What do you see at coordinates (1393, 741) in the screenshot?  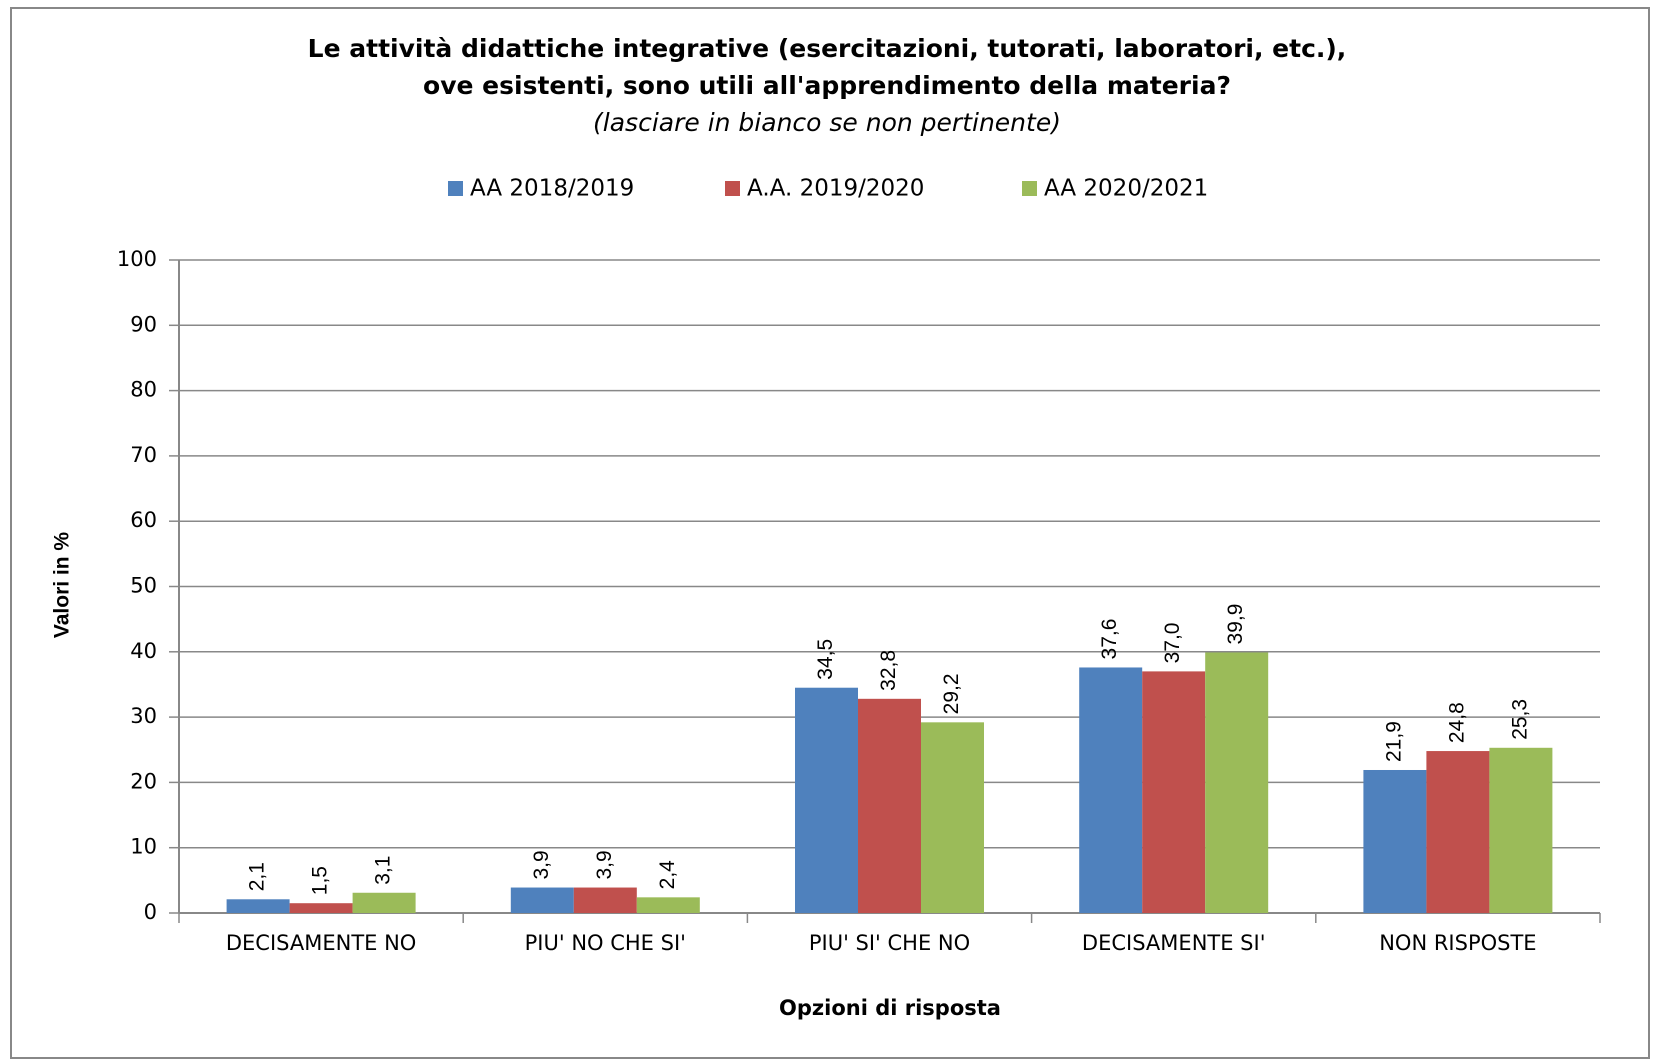 I see `data-label: 21,9` at bounding box center [1393, 741].